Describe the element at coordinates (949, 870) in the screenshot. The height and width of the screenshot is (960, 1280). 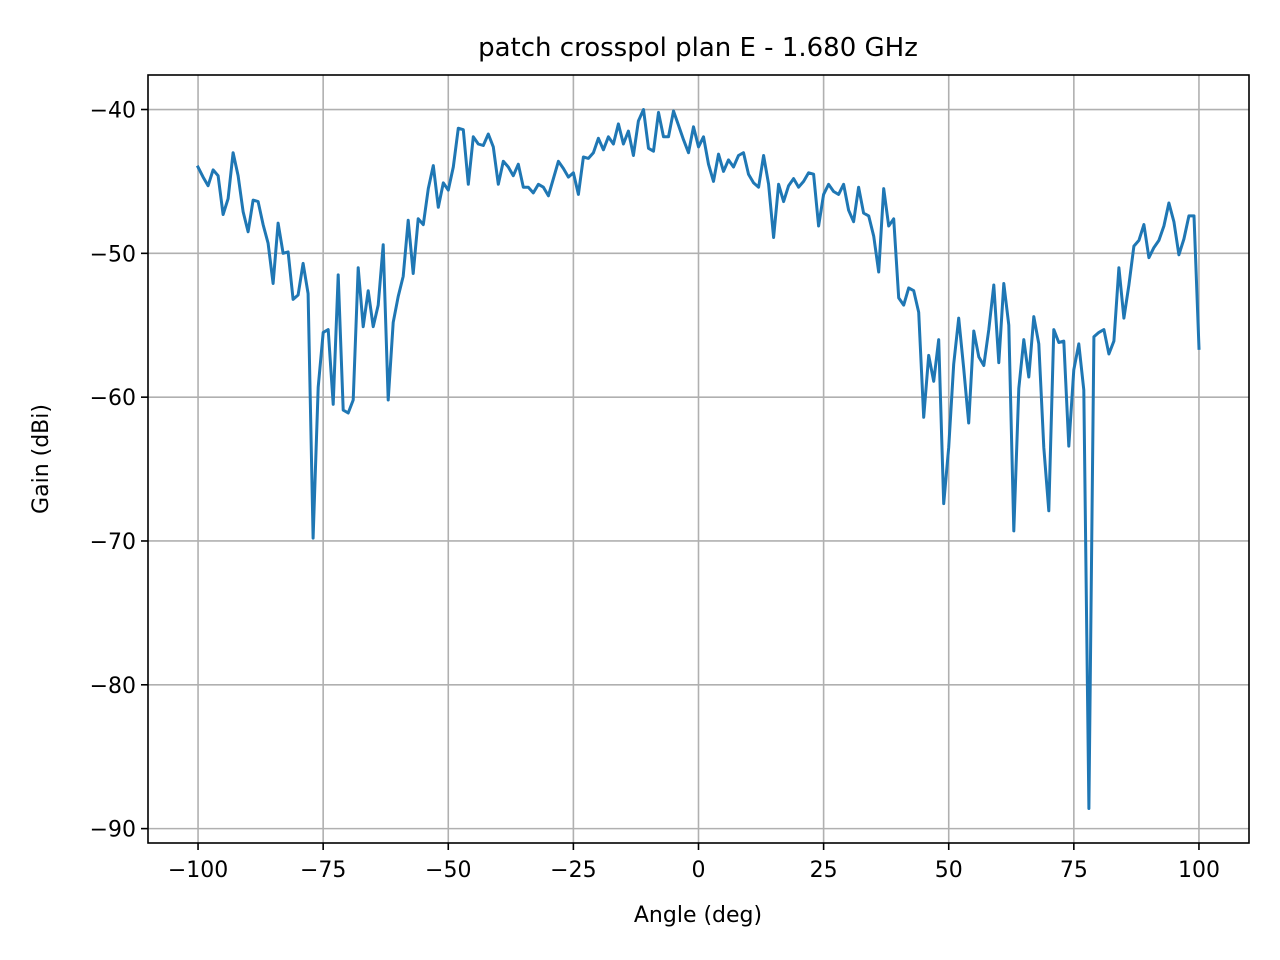
I see `x-tick-label: 50` at that location.